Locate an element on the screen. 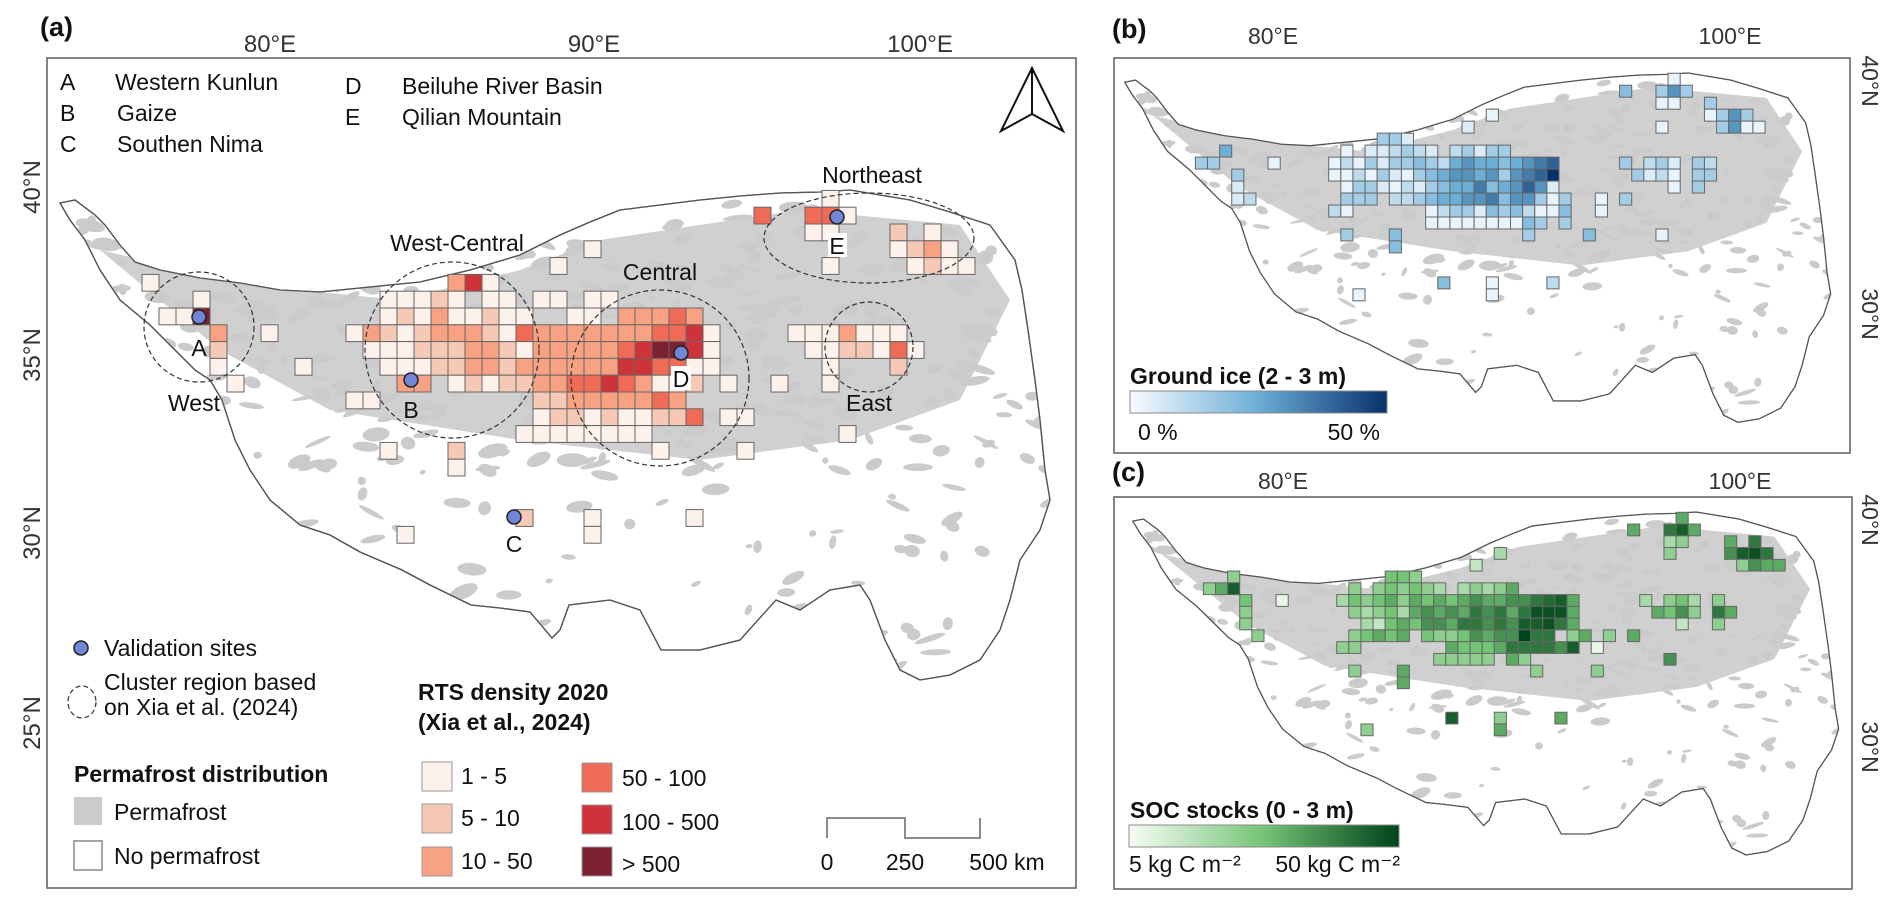 This screenshot has width=1892, height=909. validation-site-e is located at coordinates (837, 217).